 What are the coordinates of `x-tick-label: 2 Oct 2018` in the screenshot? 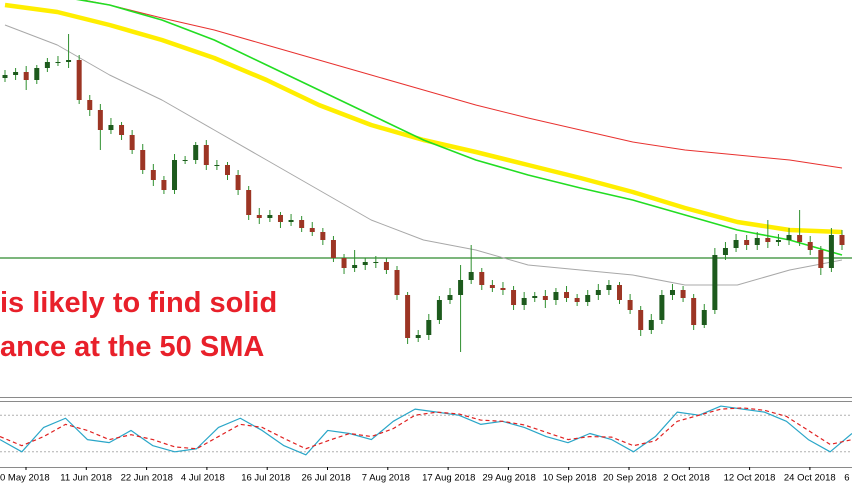 It's located at (686, 478).